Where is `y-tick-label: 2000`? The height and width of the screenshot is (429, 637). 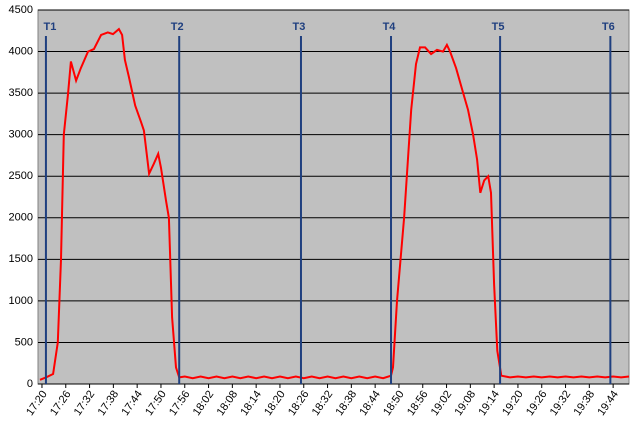 y-tick-label: 2000 is located at coordinates (21, 218).